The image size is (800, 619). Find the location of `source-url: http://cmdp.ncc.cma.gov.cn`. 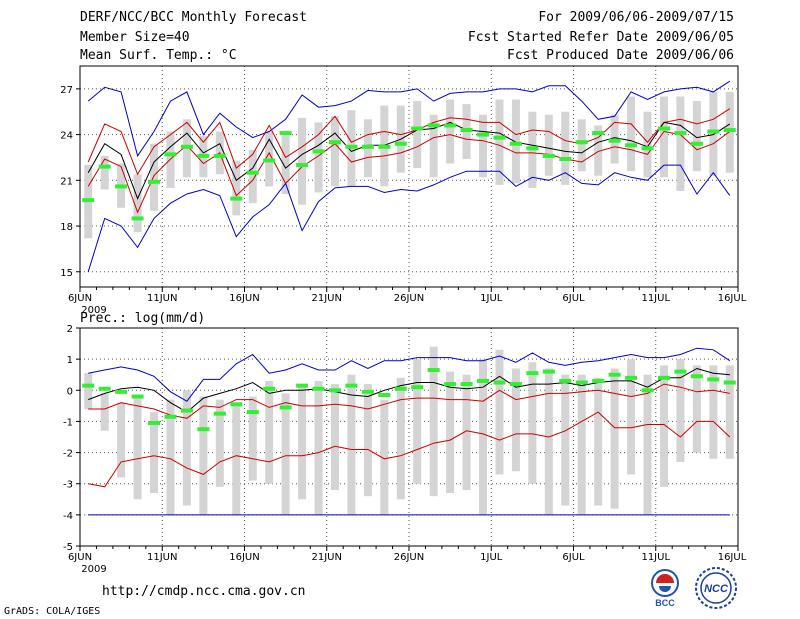

source-url: http://cmdp.ncc.cma.gov.cn is located at coordinates (204, 591).